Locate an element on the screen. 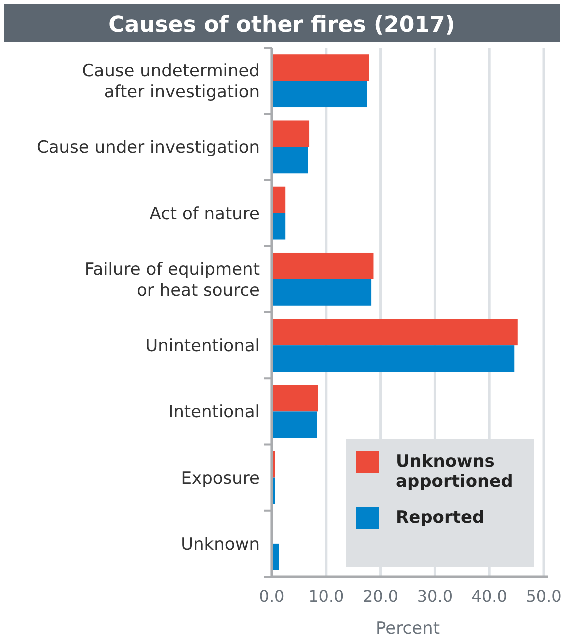  y-tick-label: Act of nature is located at coordinates (205, 214).